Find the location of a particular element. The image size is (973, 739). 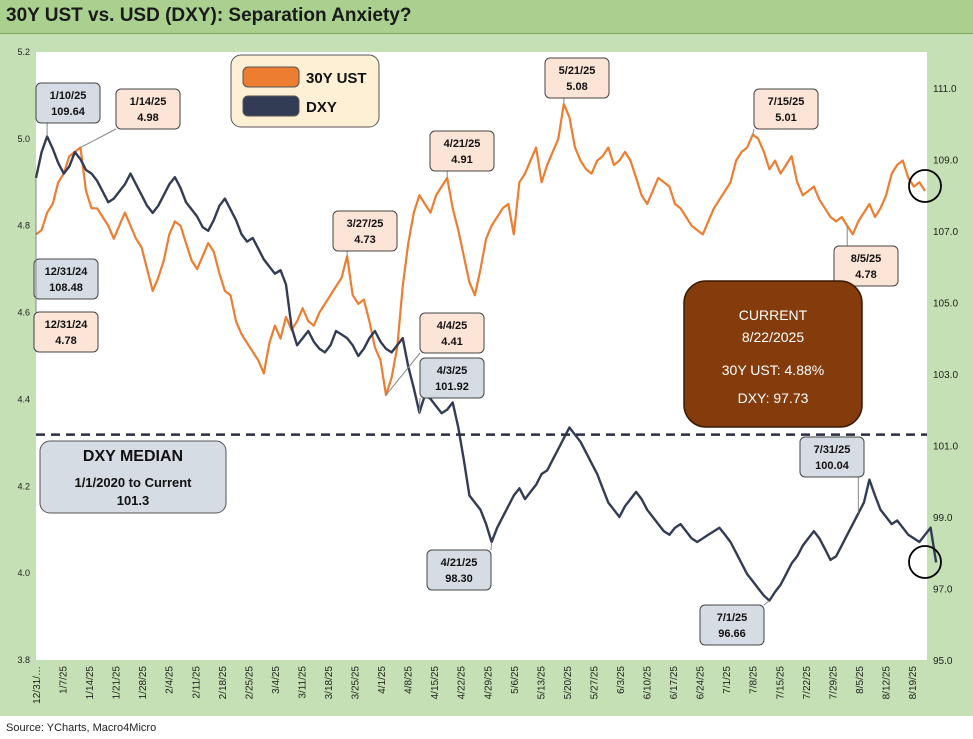

annotation-date: 1/10/25 is located at coordinates (68, 96).